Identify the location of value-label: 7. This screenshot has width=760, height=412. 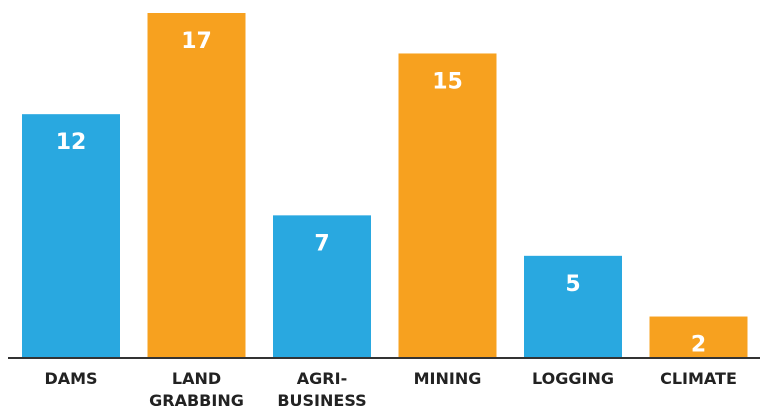
(321, 243).